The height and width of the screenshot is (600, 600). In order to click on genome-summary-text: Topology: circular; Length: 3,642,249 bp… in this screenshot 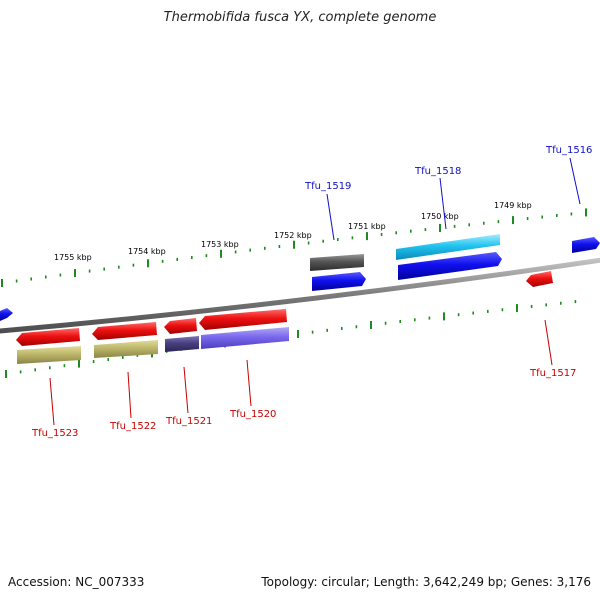, I will do `click(426, 582)`.